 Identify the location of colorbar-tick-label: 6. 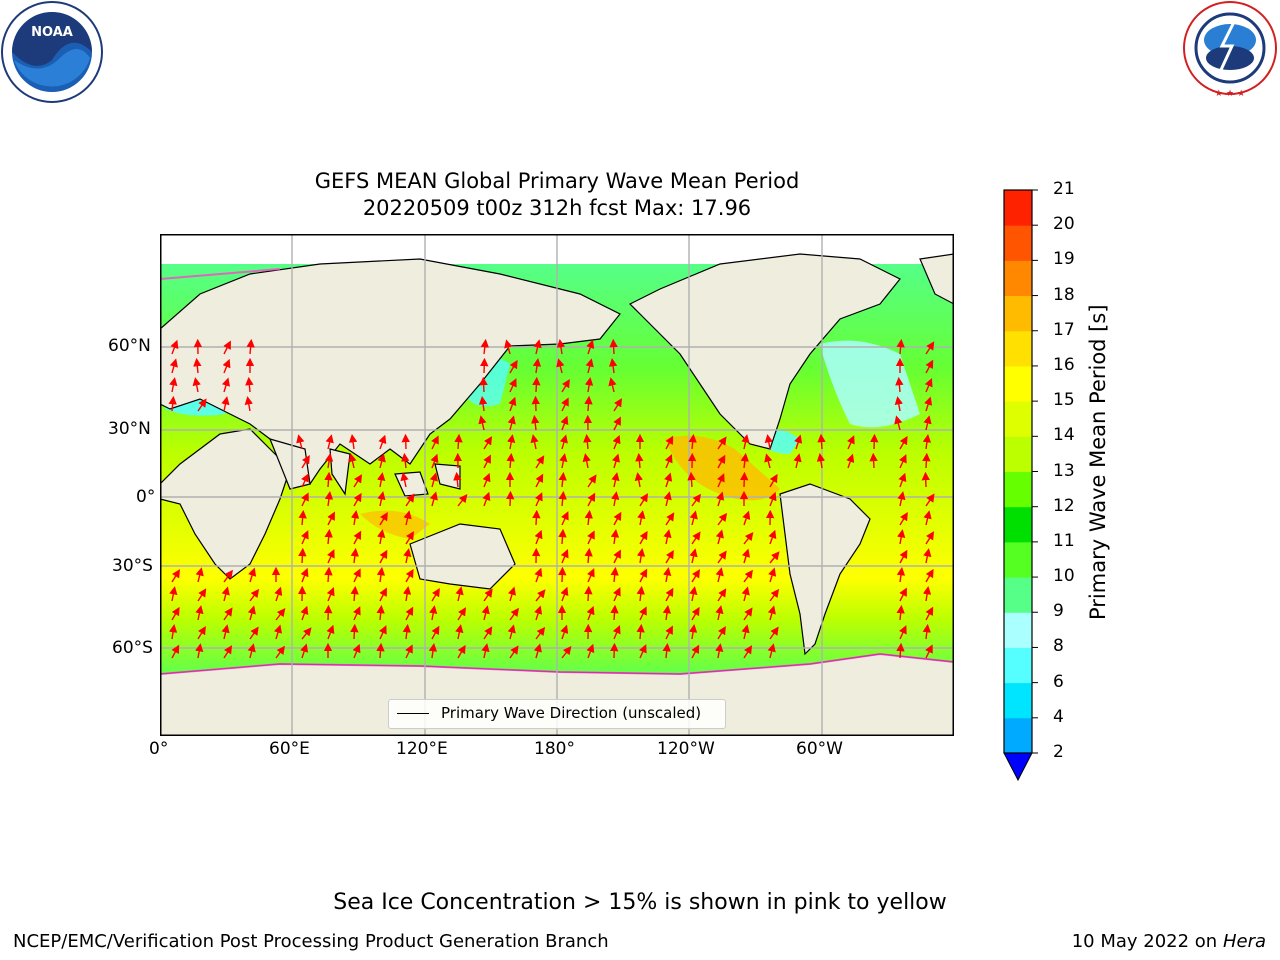
(1058, 681).